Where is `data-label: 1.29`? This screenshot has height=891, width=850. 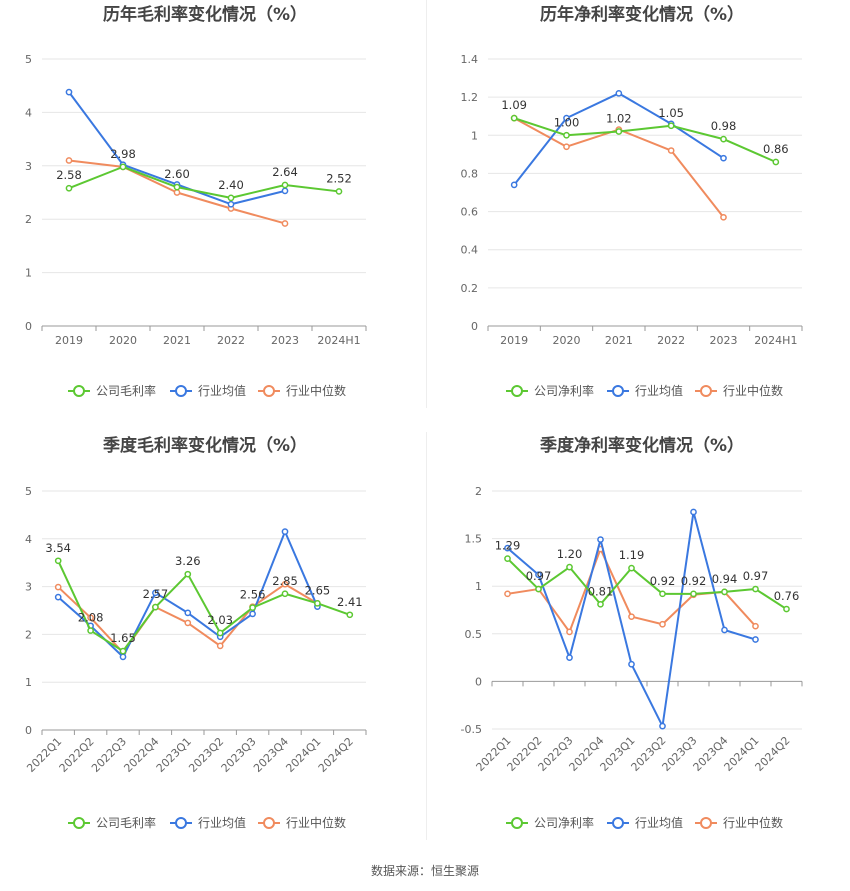
data-label: 1.29 is located at coordinates (508, 546).